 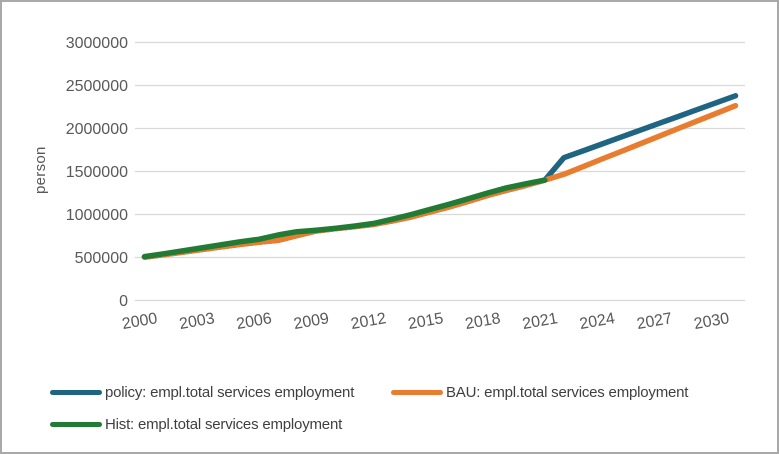 I want to click on x-tick-label: 2012, so click(x=368, y=321).